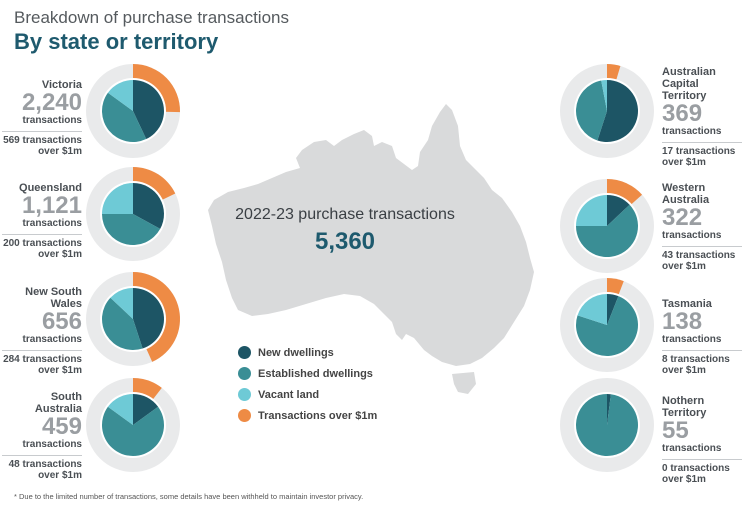 The image size is (749, 514). Describe the element at coordinates (11, 140) in the screenshot. I see `over-1m-count: 569` at that location.